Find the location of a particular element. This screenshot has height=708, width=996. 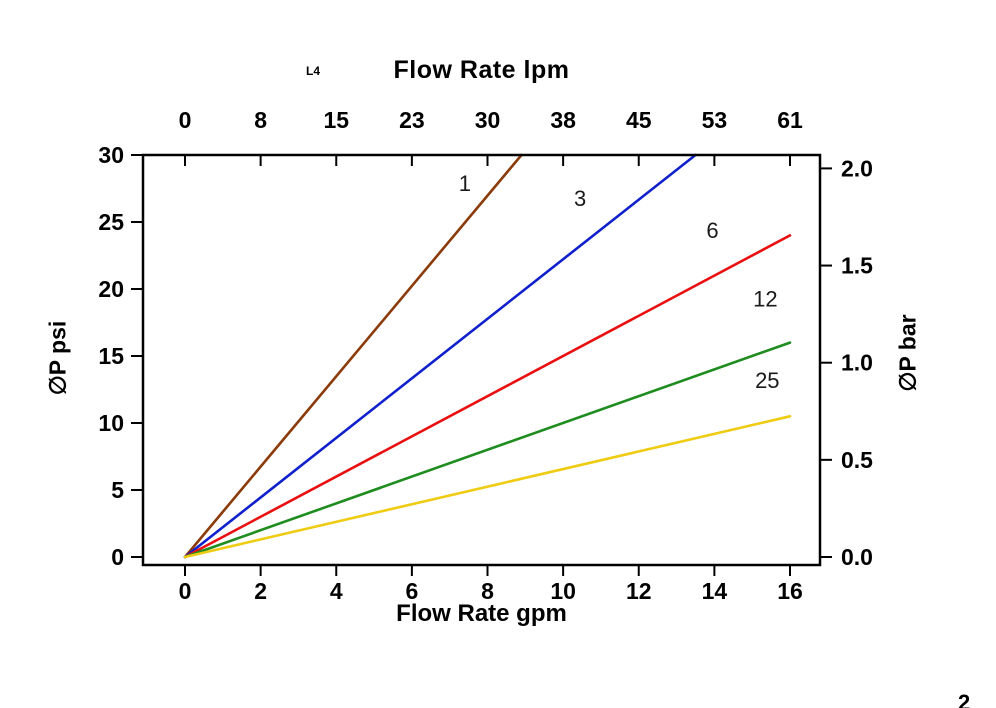

top-tick-label-53: 53 is located at coordinates (715, 120).